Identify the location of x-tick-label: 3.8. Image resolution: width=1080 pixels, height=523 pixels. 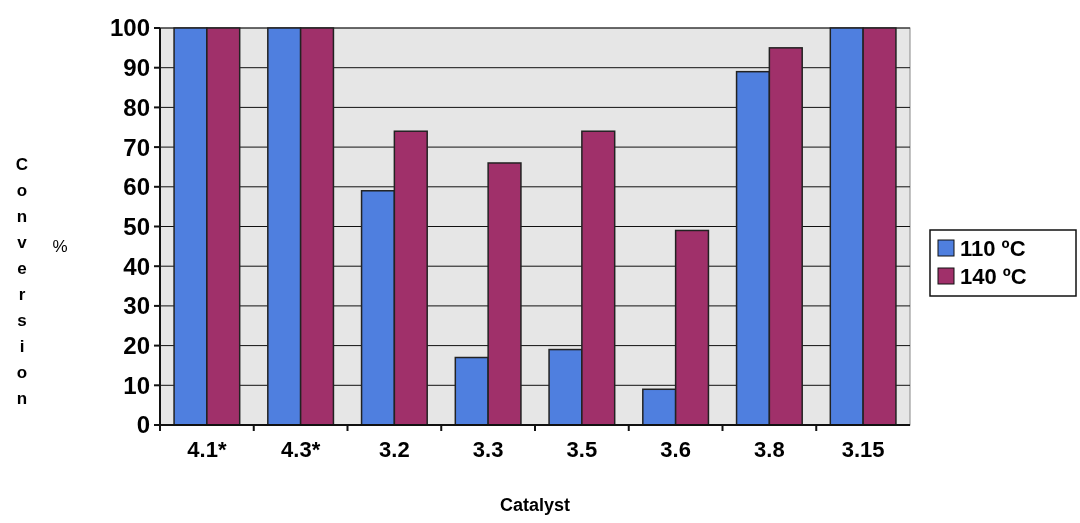
(769, 449).